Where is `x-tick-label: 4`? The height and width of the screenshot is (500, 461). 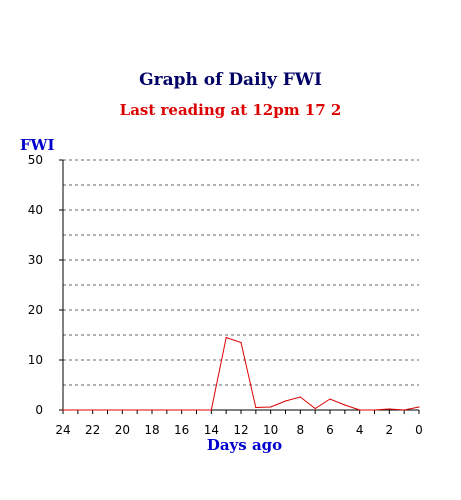 x-tick-label: 4 is located at coordinates (360, 430).